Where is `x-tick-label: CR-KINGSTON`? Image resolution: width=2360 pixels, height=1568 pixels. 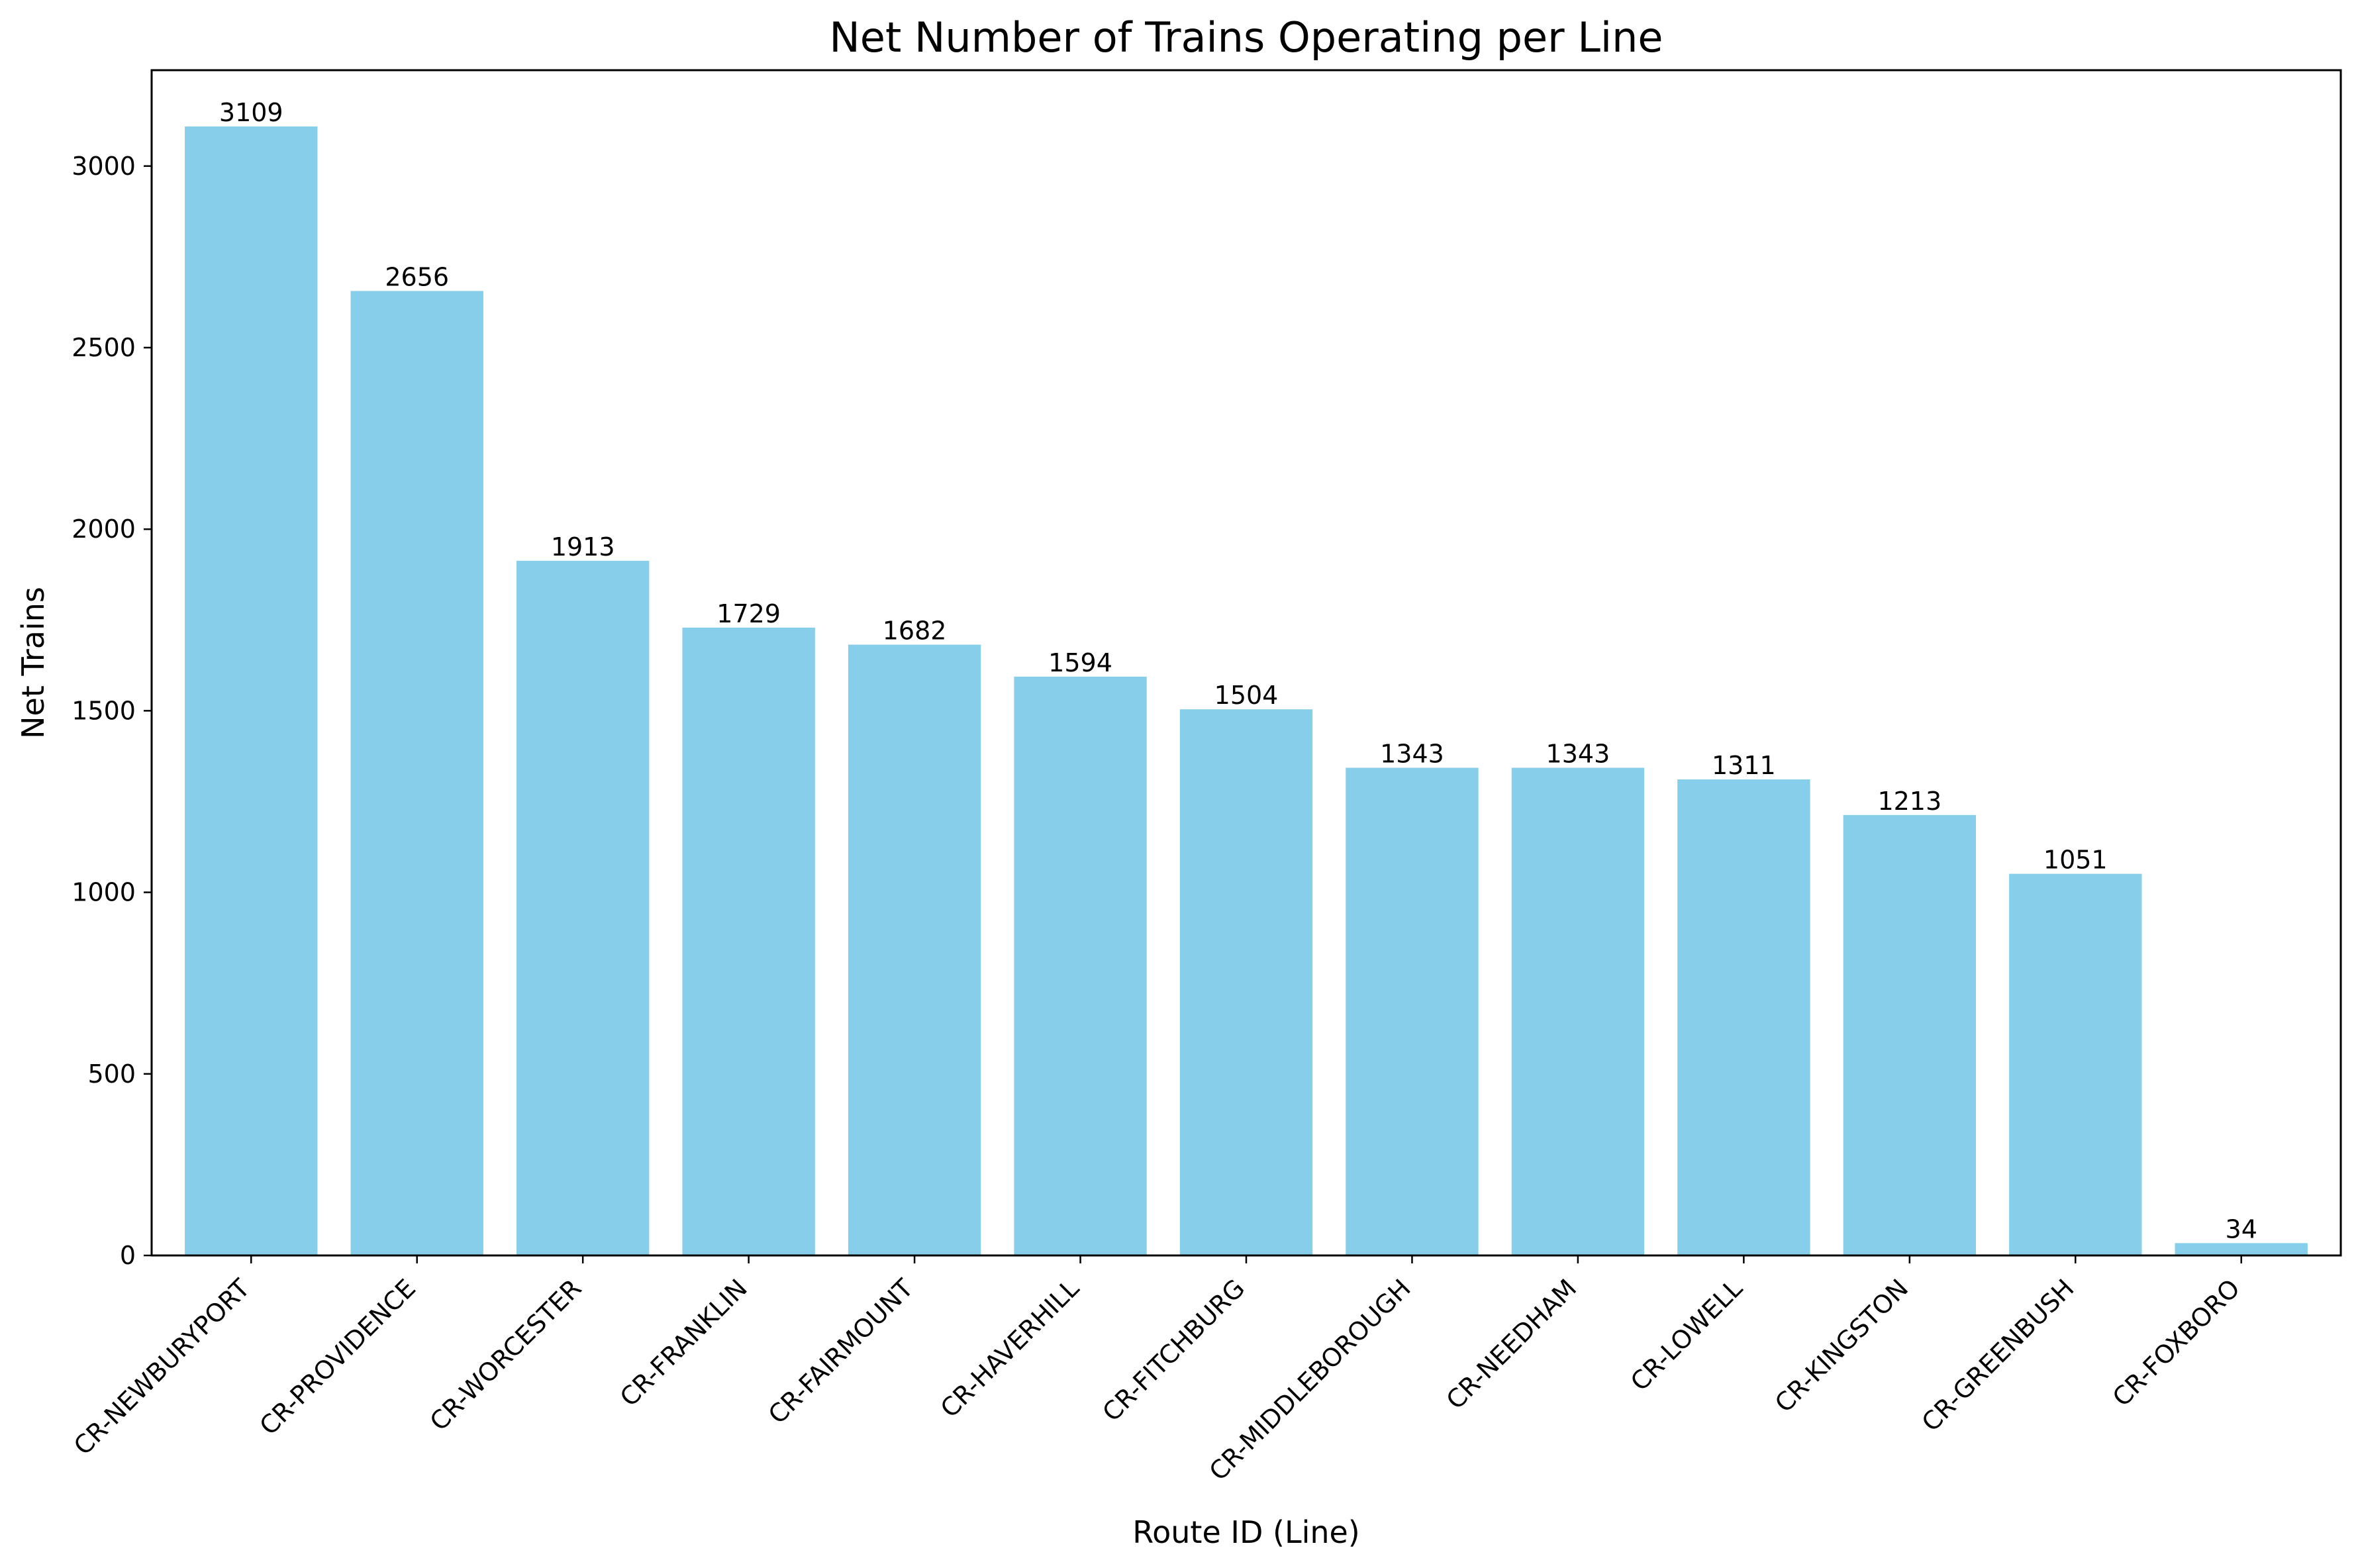
x-tick-label: CR-KINGSTON is located at coordinates (1841, 1345).